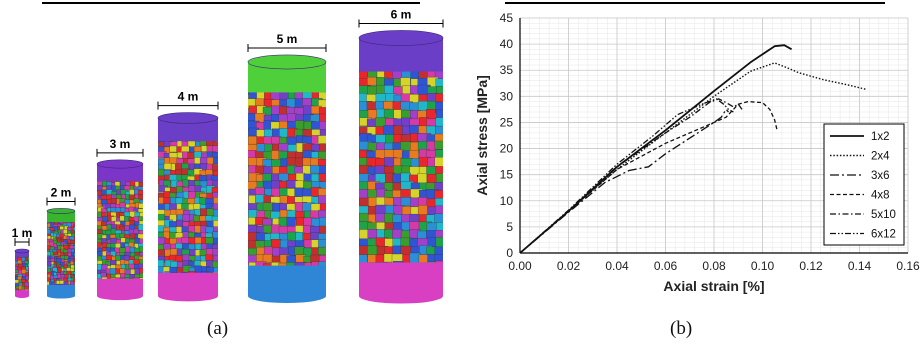  What do you see at coordinates (880, 157) in the screenshot?
I see `legend-label: 2x4` at bounding box center [880, 157].